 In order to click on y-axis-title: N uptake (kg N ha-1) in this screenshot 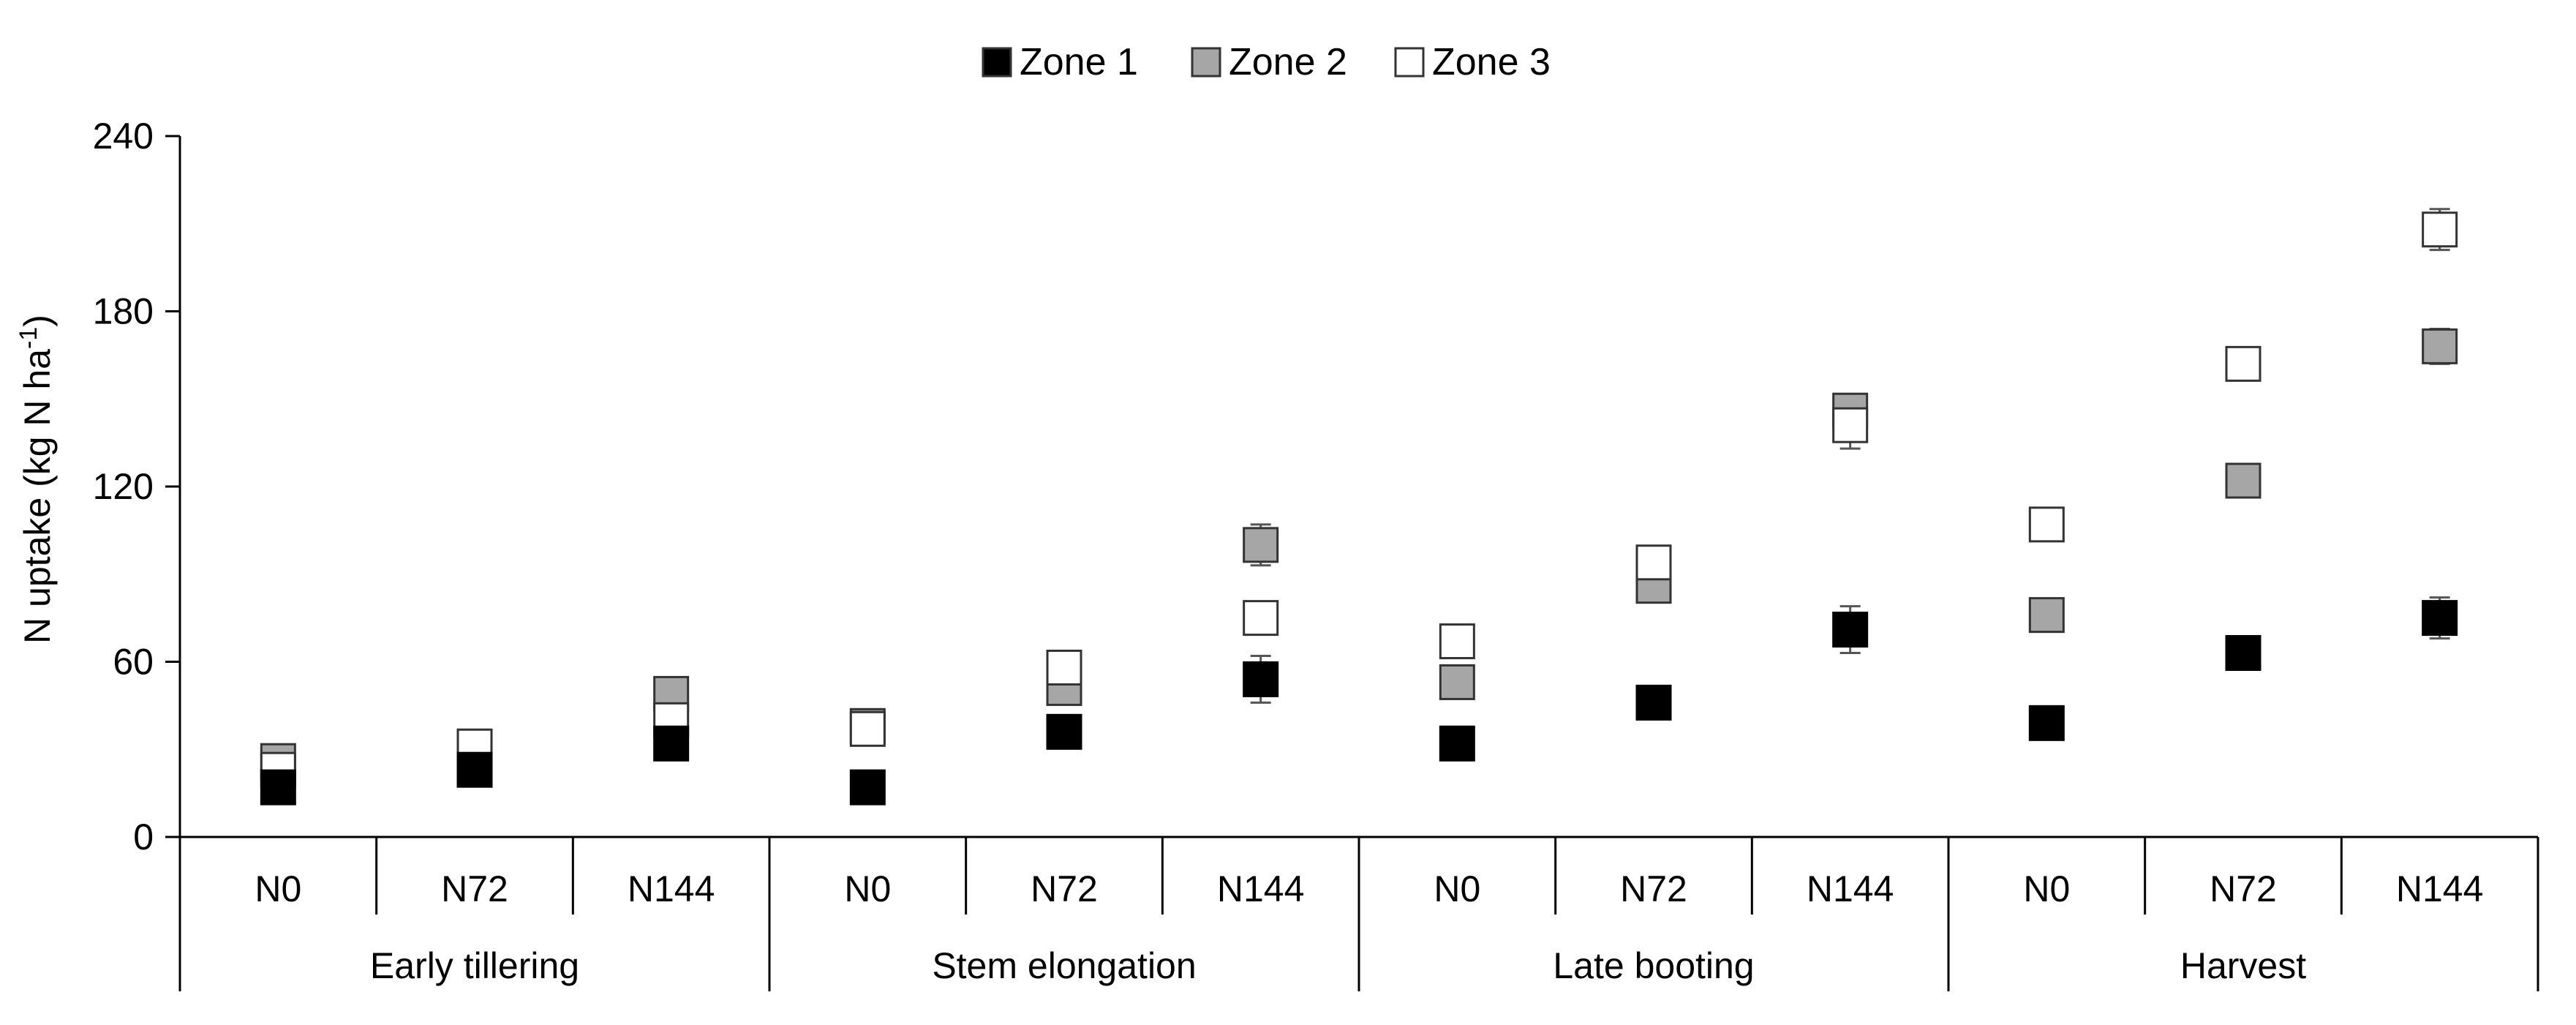, I will do `click(36, 480)`.